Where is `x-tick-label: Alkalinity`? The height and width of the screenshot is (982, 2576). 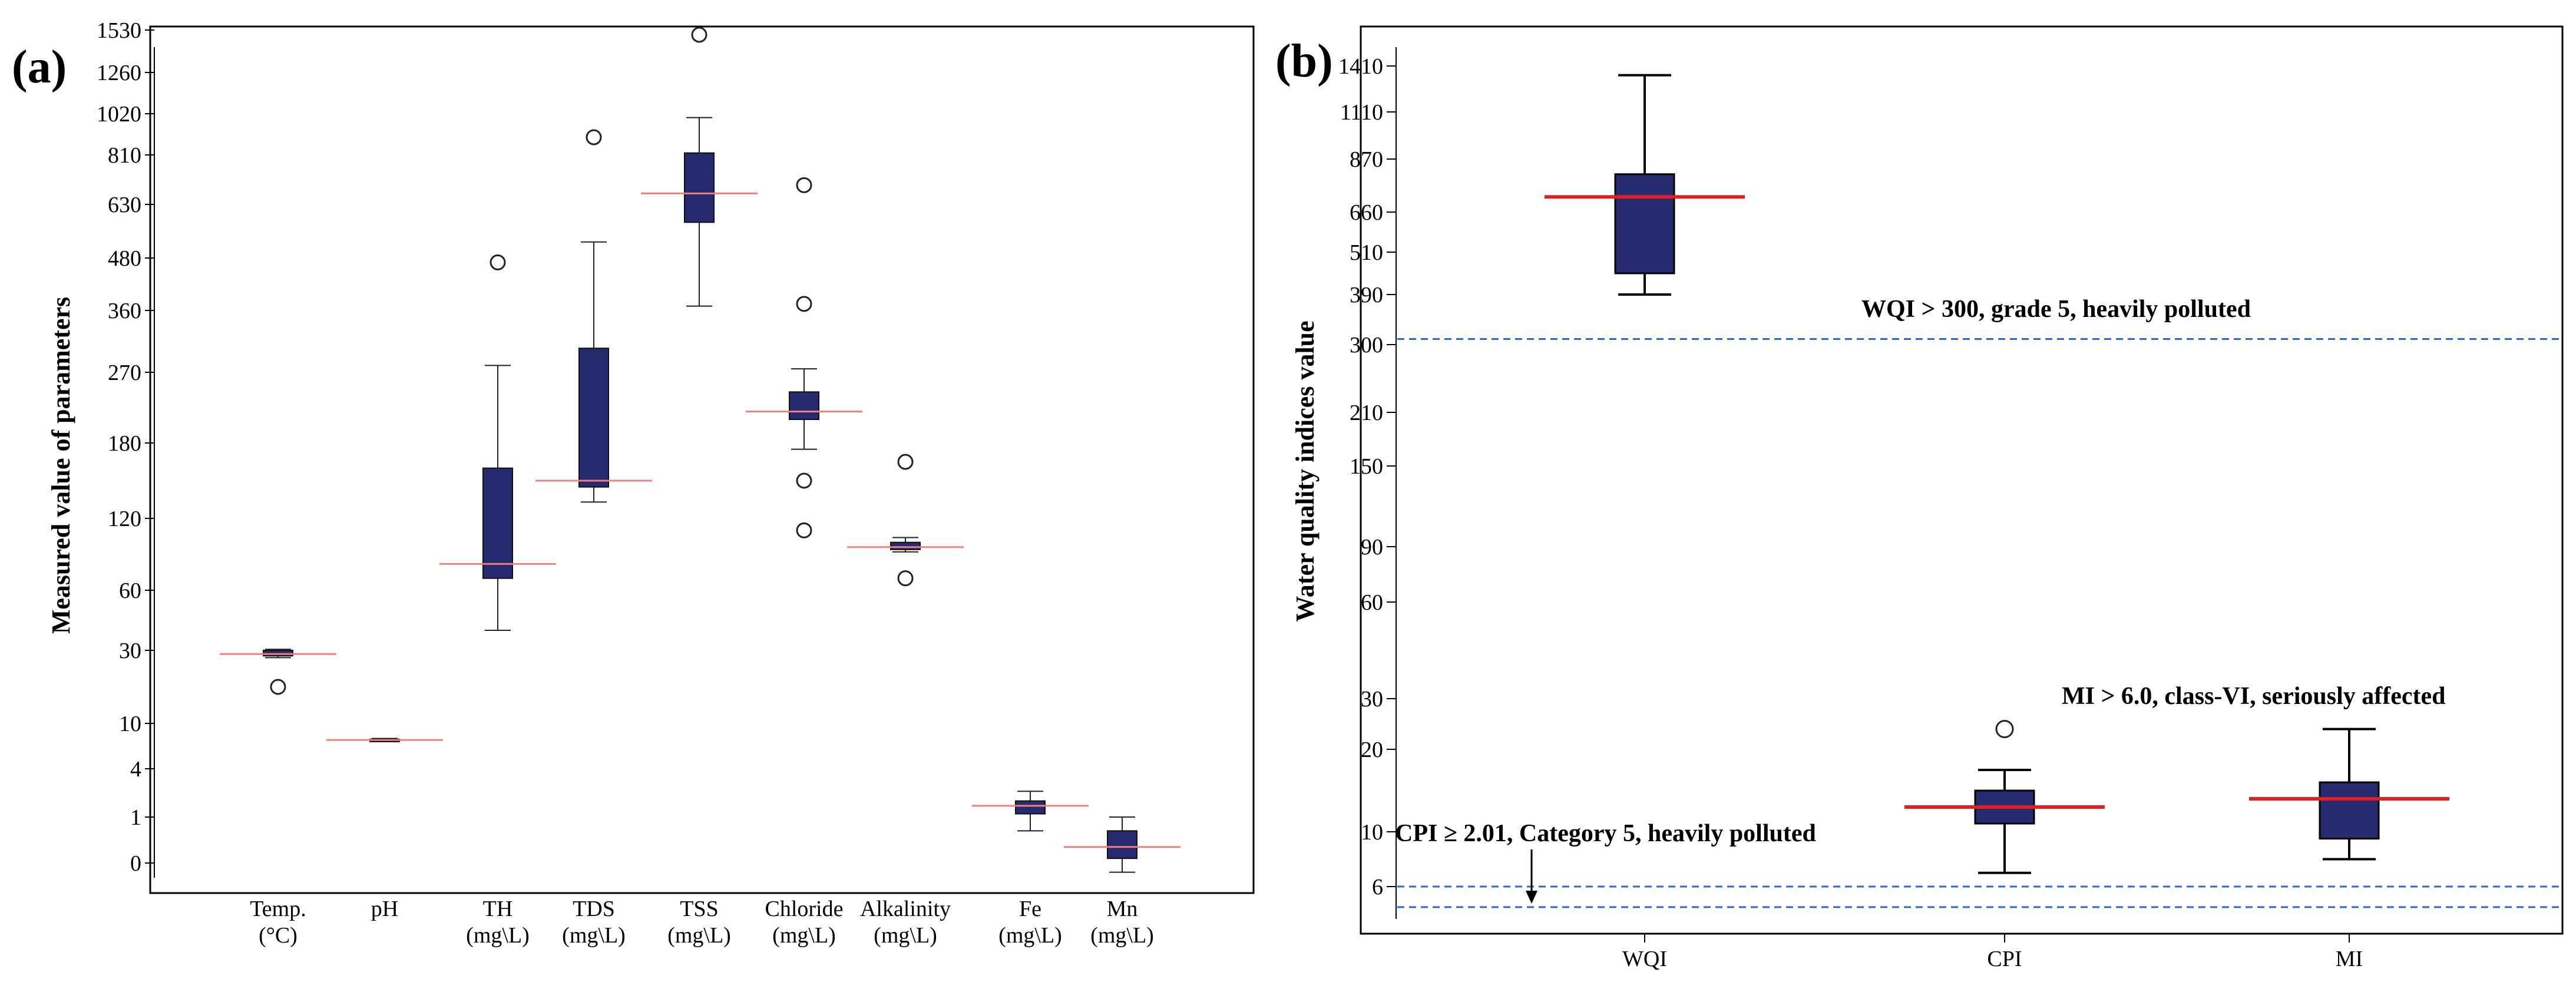 x-tick-label: Alkalinity is located at coordinates (905, 909).